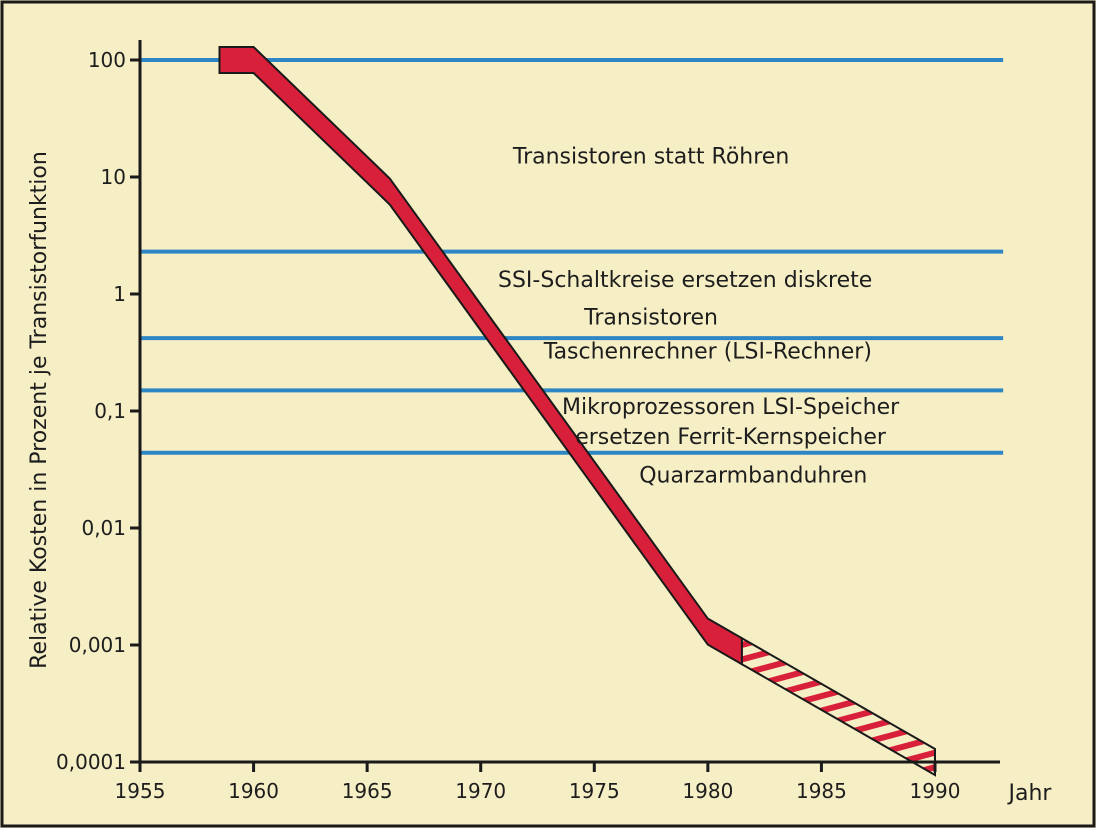 This screenshot has height=828, width=1096. I want to click on annotation-label: Transistoren statt Röhren, so click(650, 157).